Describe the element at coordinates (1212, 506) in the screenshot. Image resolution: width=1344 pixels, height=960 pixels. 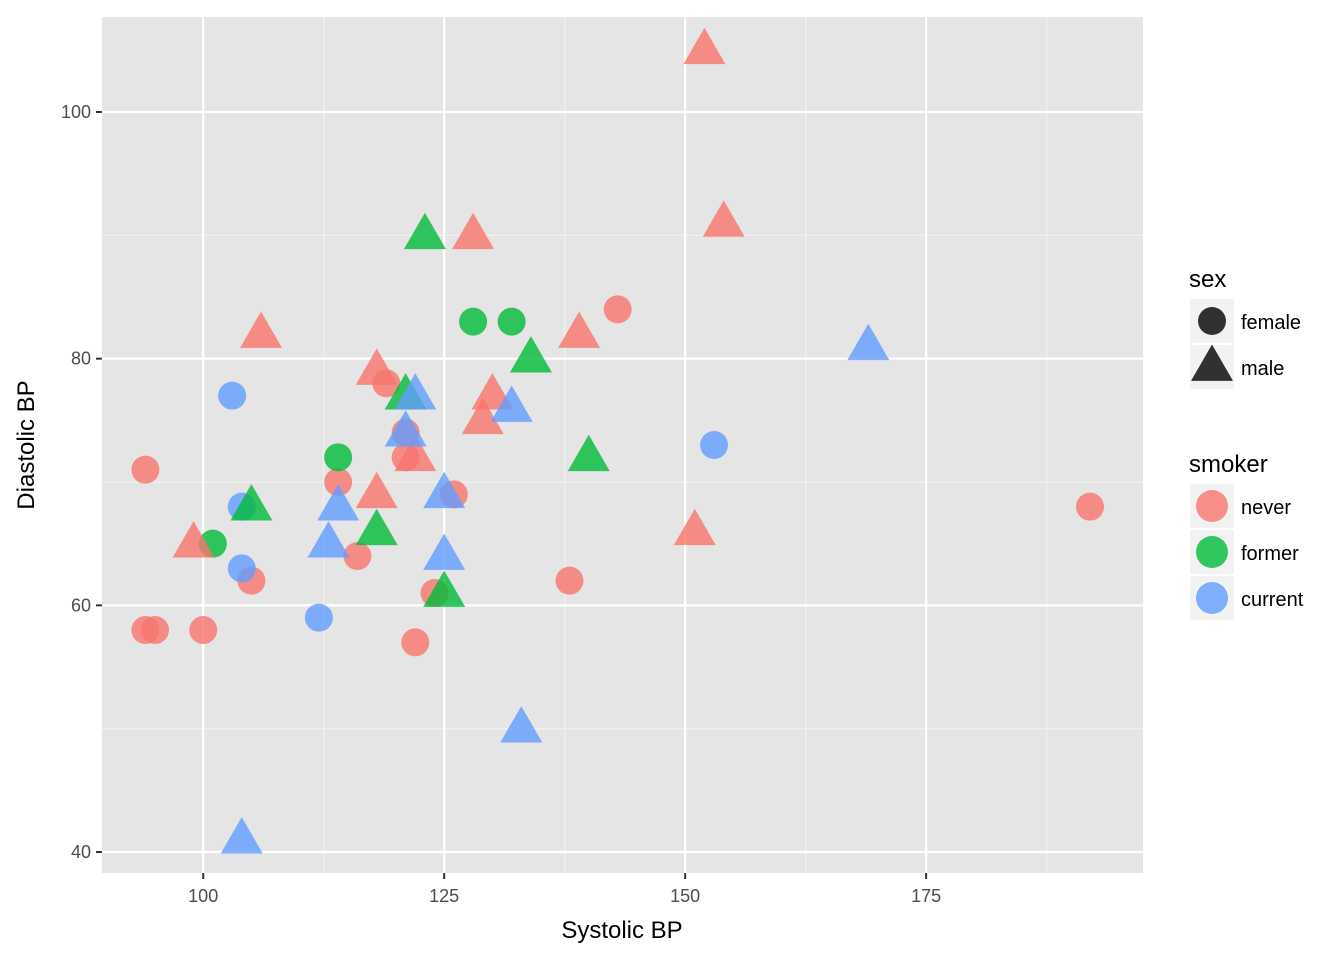
I see `legend-key-never` at that location.